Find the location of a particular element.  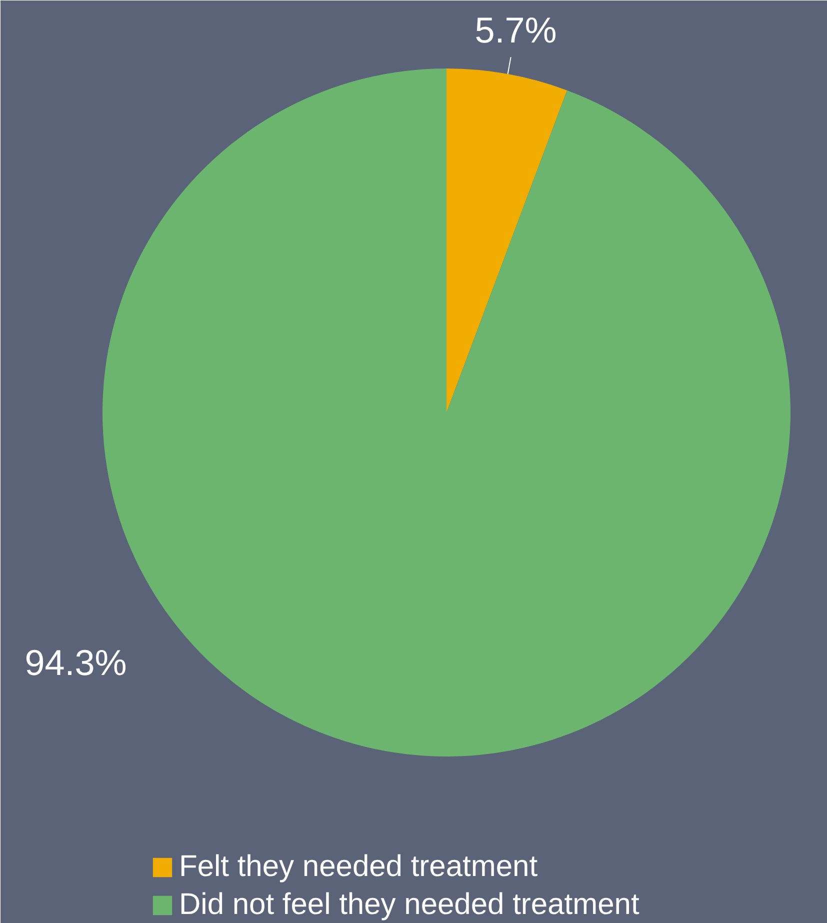

data-label: 5.7% is located at coordinates (515, 29).